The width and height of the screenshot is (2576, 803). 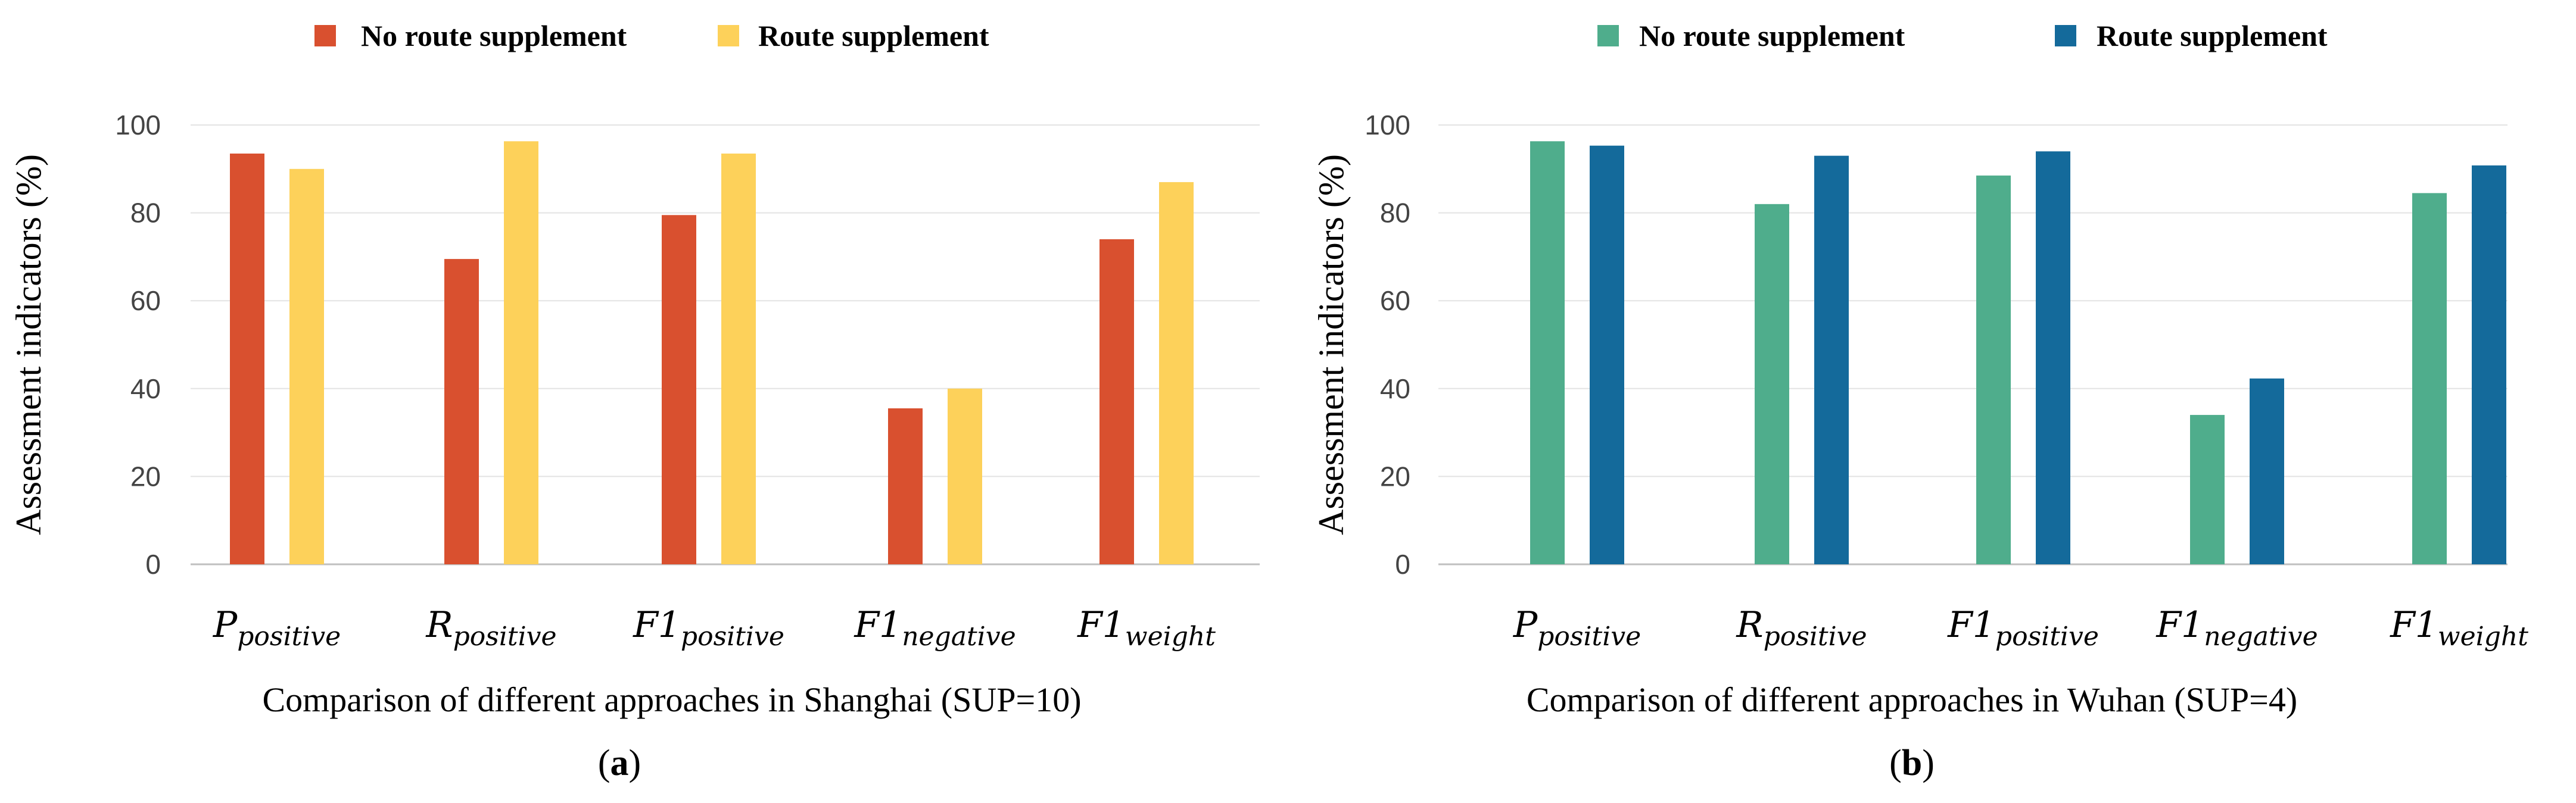 I want to click on panel-label-letter: b, so click(x=1912, y=763).